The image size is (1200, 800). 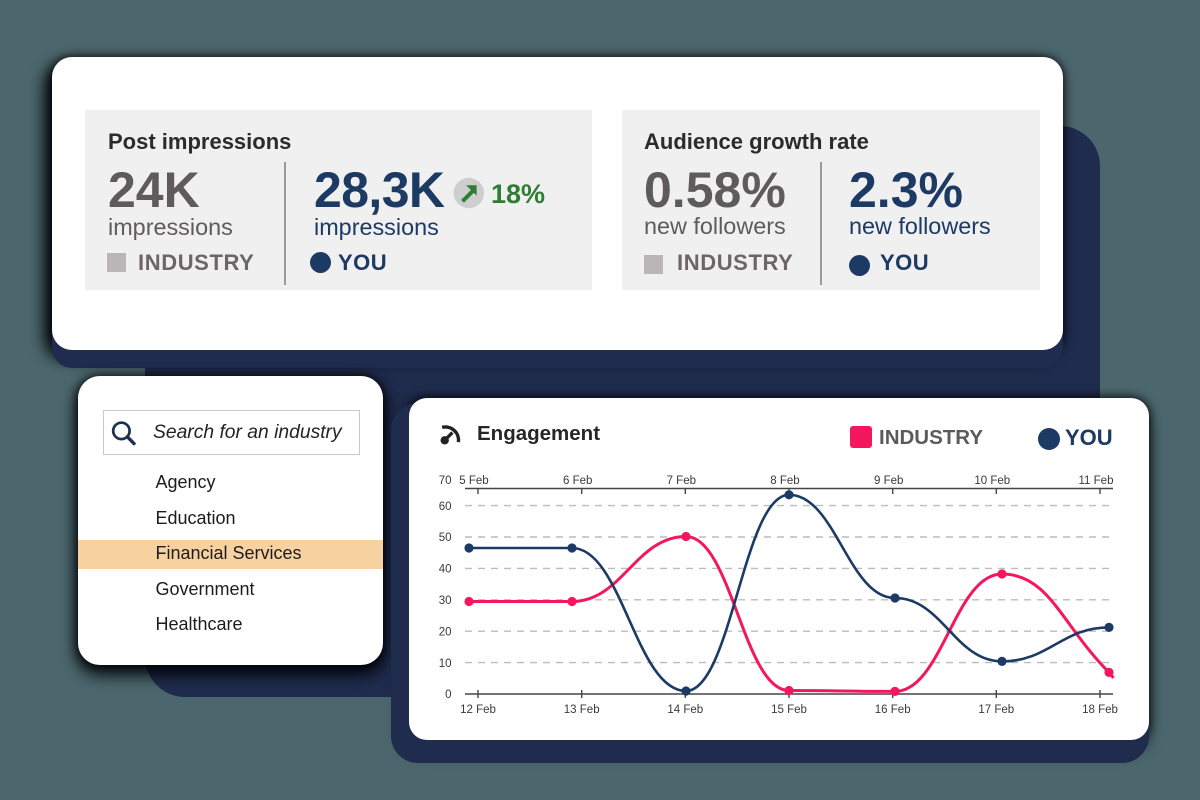 What do you see at coordinates (996, 710) in the screenshot?
I see `svg-text: 17 Feb` at bounding box center [996, 710].